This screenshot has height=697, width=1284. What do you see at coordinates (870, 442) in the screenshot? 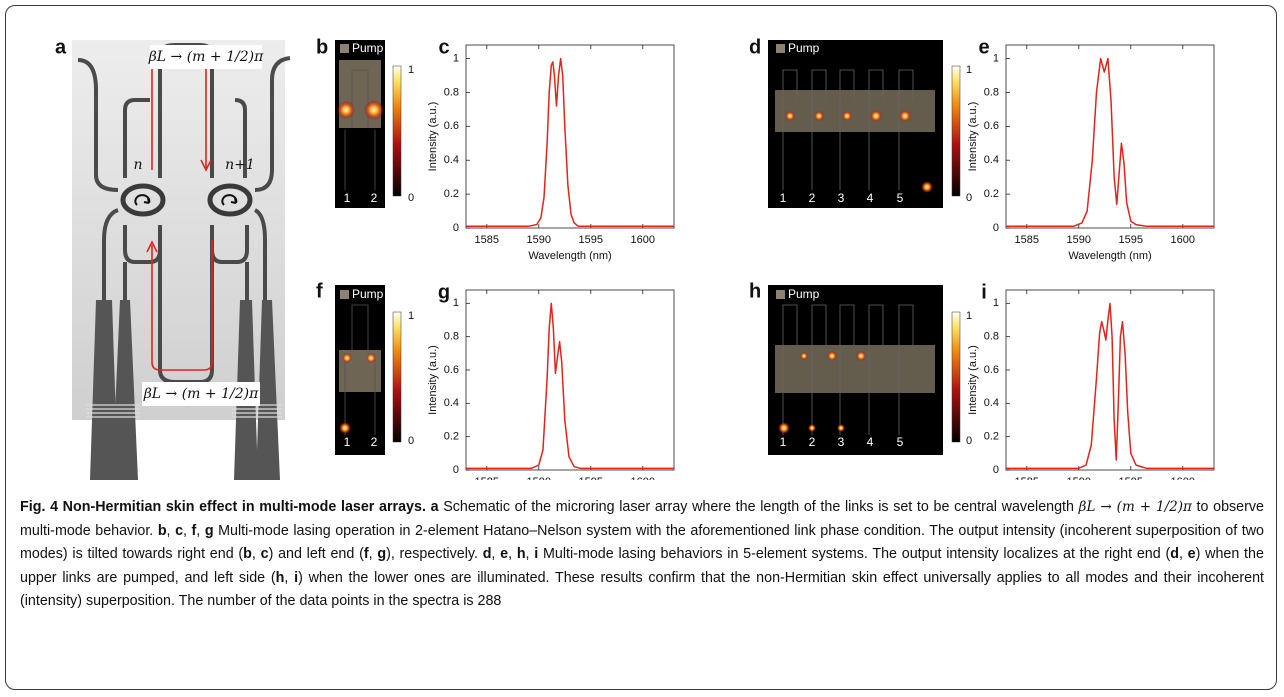
I see `port-label: 4` at bounding box center [870, 442].